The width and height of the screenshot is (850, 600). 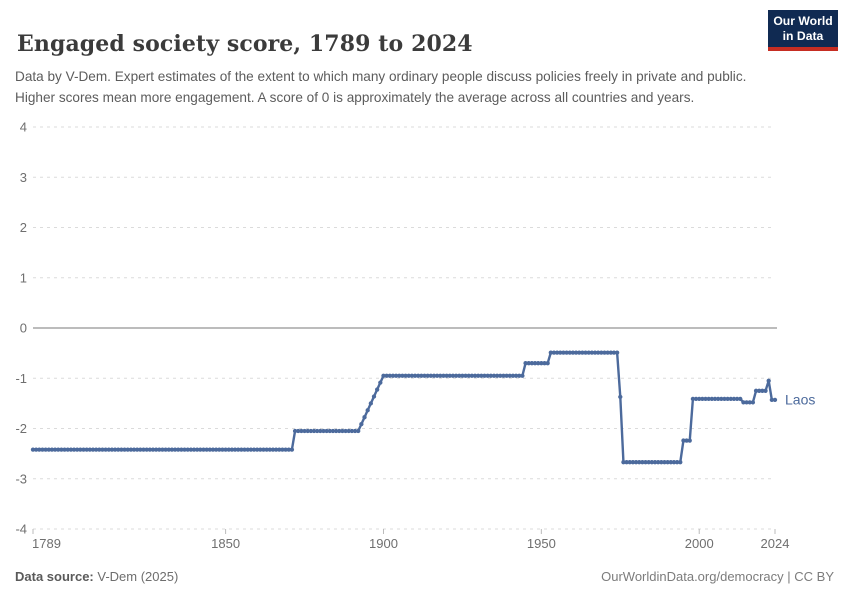 I want to click on owid-logo: Our World in Data, so click(x=803, y=30).